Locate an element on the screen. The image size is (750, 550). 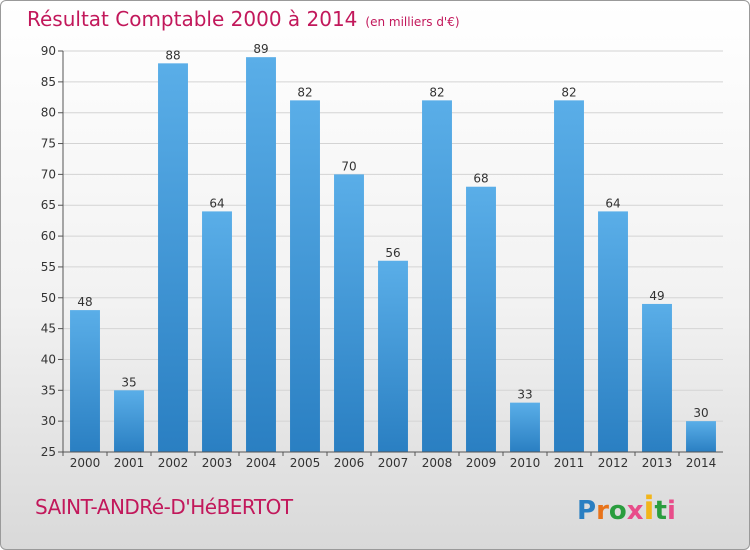
bar-2008 is located at coordinates (437, 276).